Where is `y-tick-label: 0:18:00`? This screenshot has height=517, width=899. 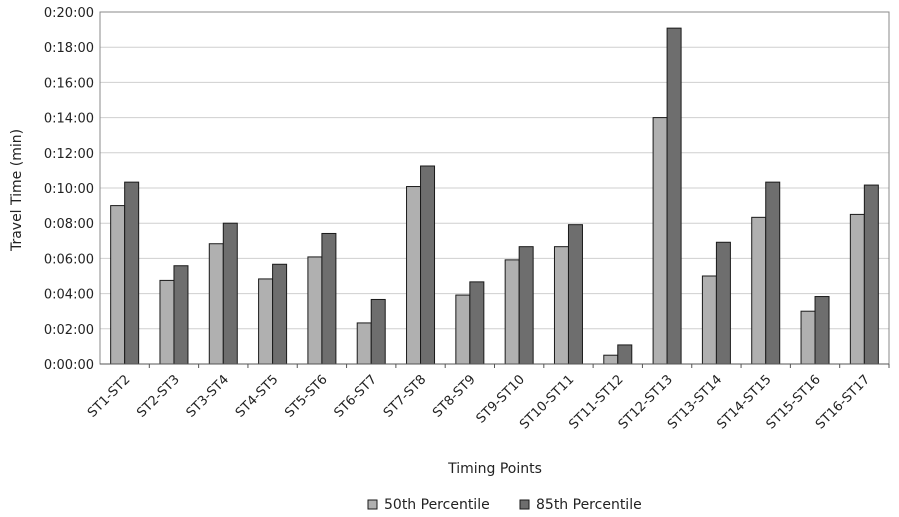 y-tick-label: 0:18:00 is located at coordinates (69, 48).